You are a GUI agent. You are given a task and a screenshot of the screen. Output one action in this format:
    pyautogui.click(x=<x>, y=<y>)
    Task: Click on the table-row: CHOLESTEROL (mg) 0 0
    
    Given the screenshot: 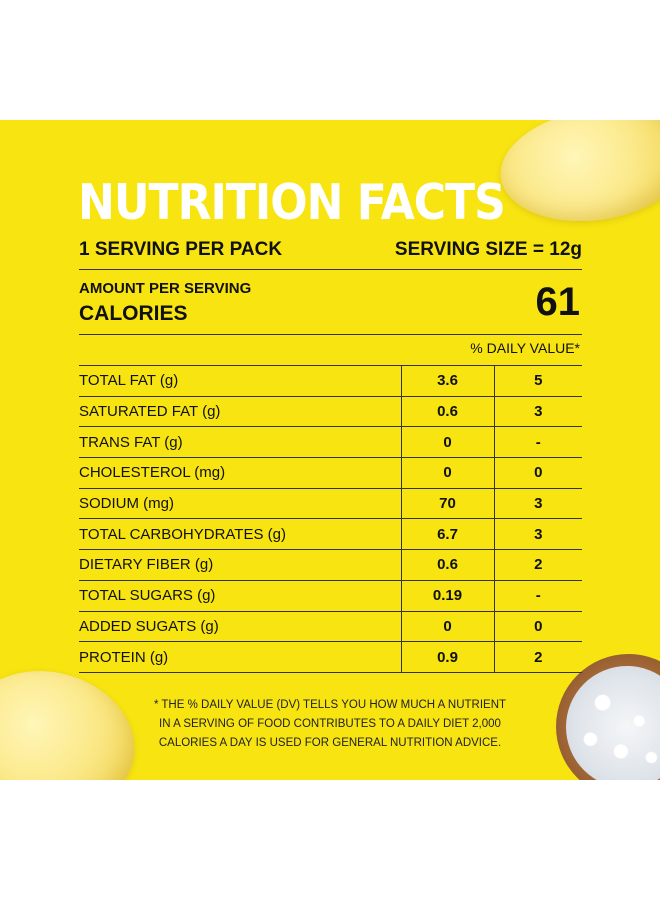 What is the action you would take?
    pyautogui.click(x=330, y=473)
    